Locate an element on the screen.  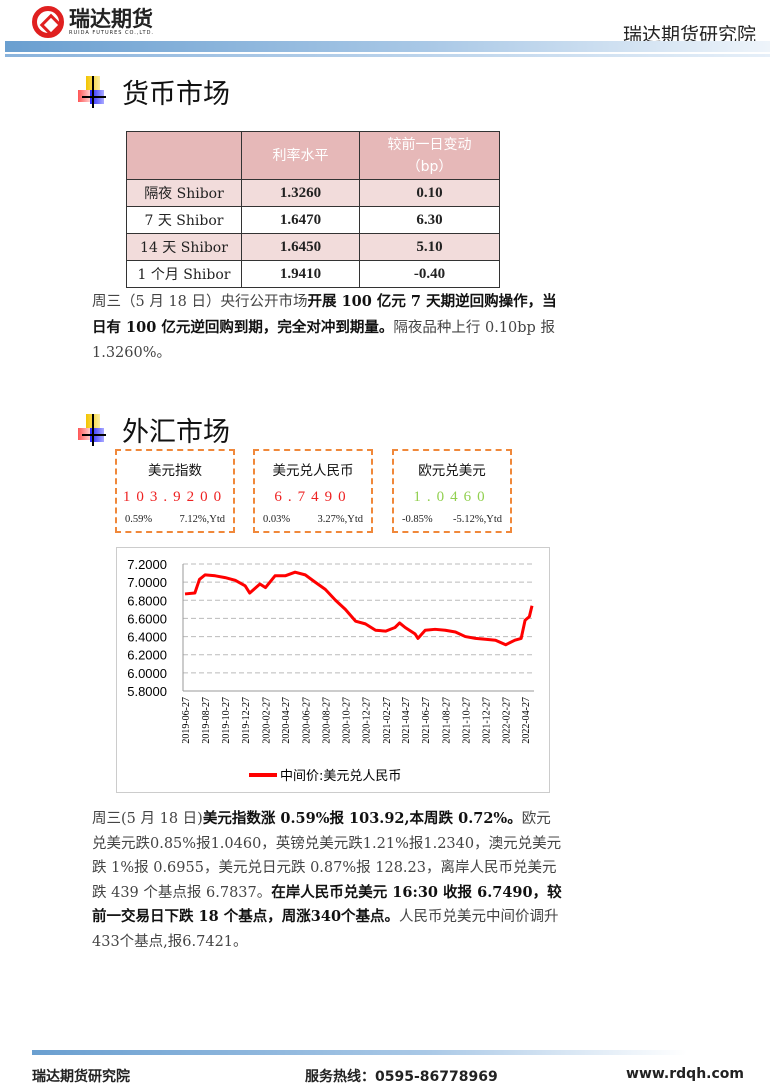
section-title: 外汇市场 is located at coordinates (176, 432).